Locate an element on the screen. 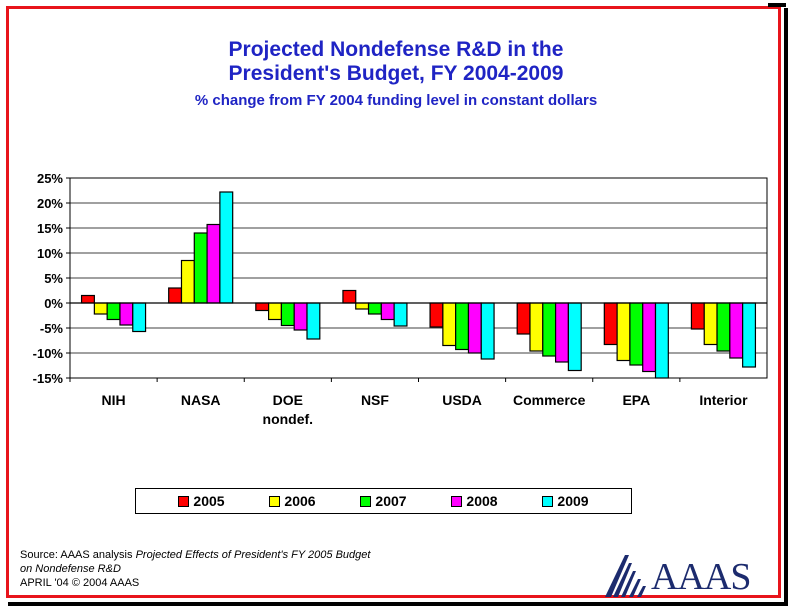 The width and height of the screenshot is (792, 612). bar-2005-nsf is located at coordinates (349, 296).